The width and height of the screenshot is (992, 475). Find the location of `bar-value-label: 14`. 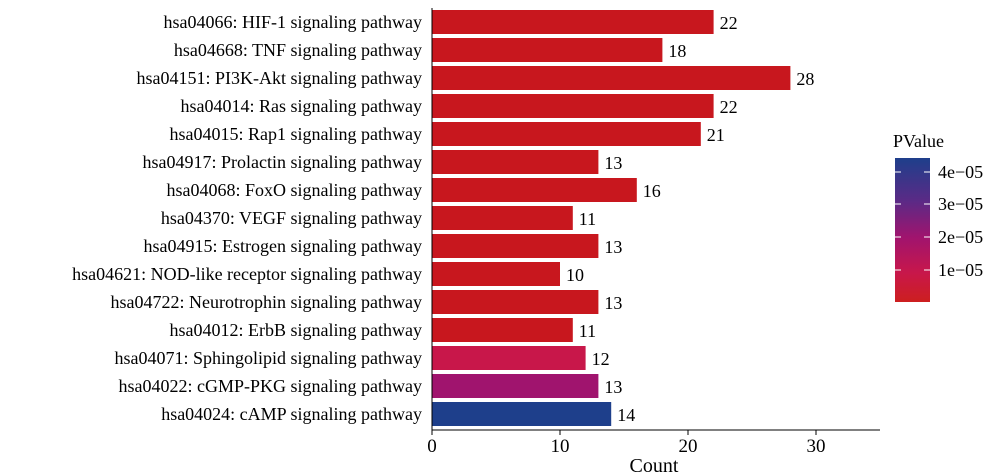

bar-value-label: 14 is located at coordinates (626, 415).